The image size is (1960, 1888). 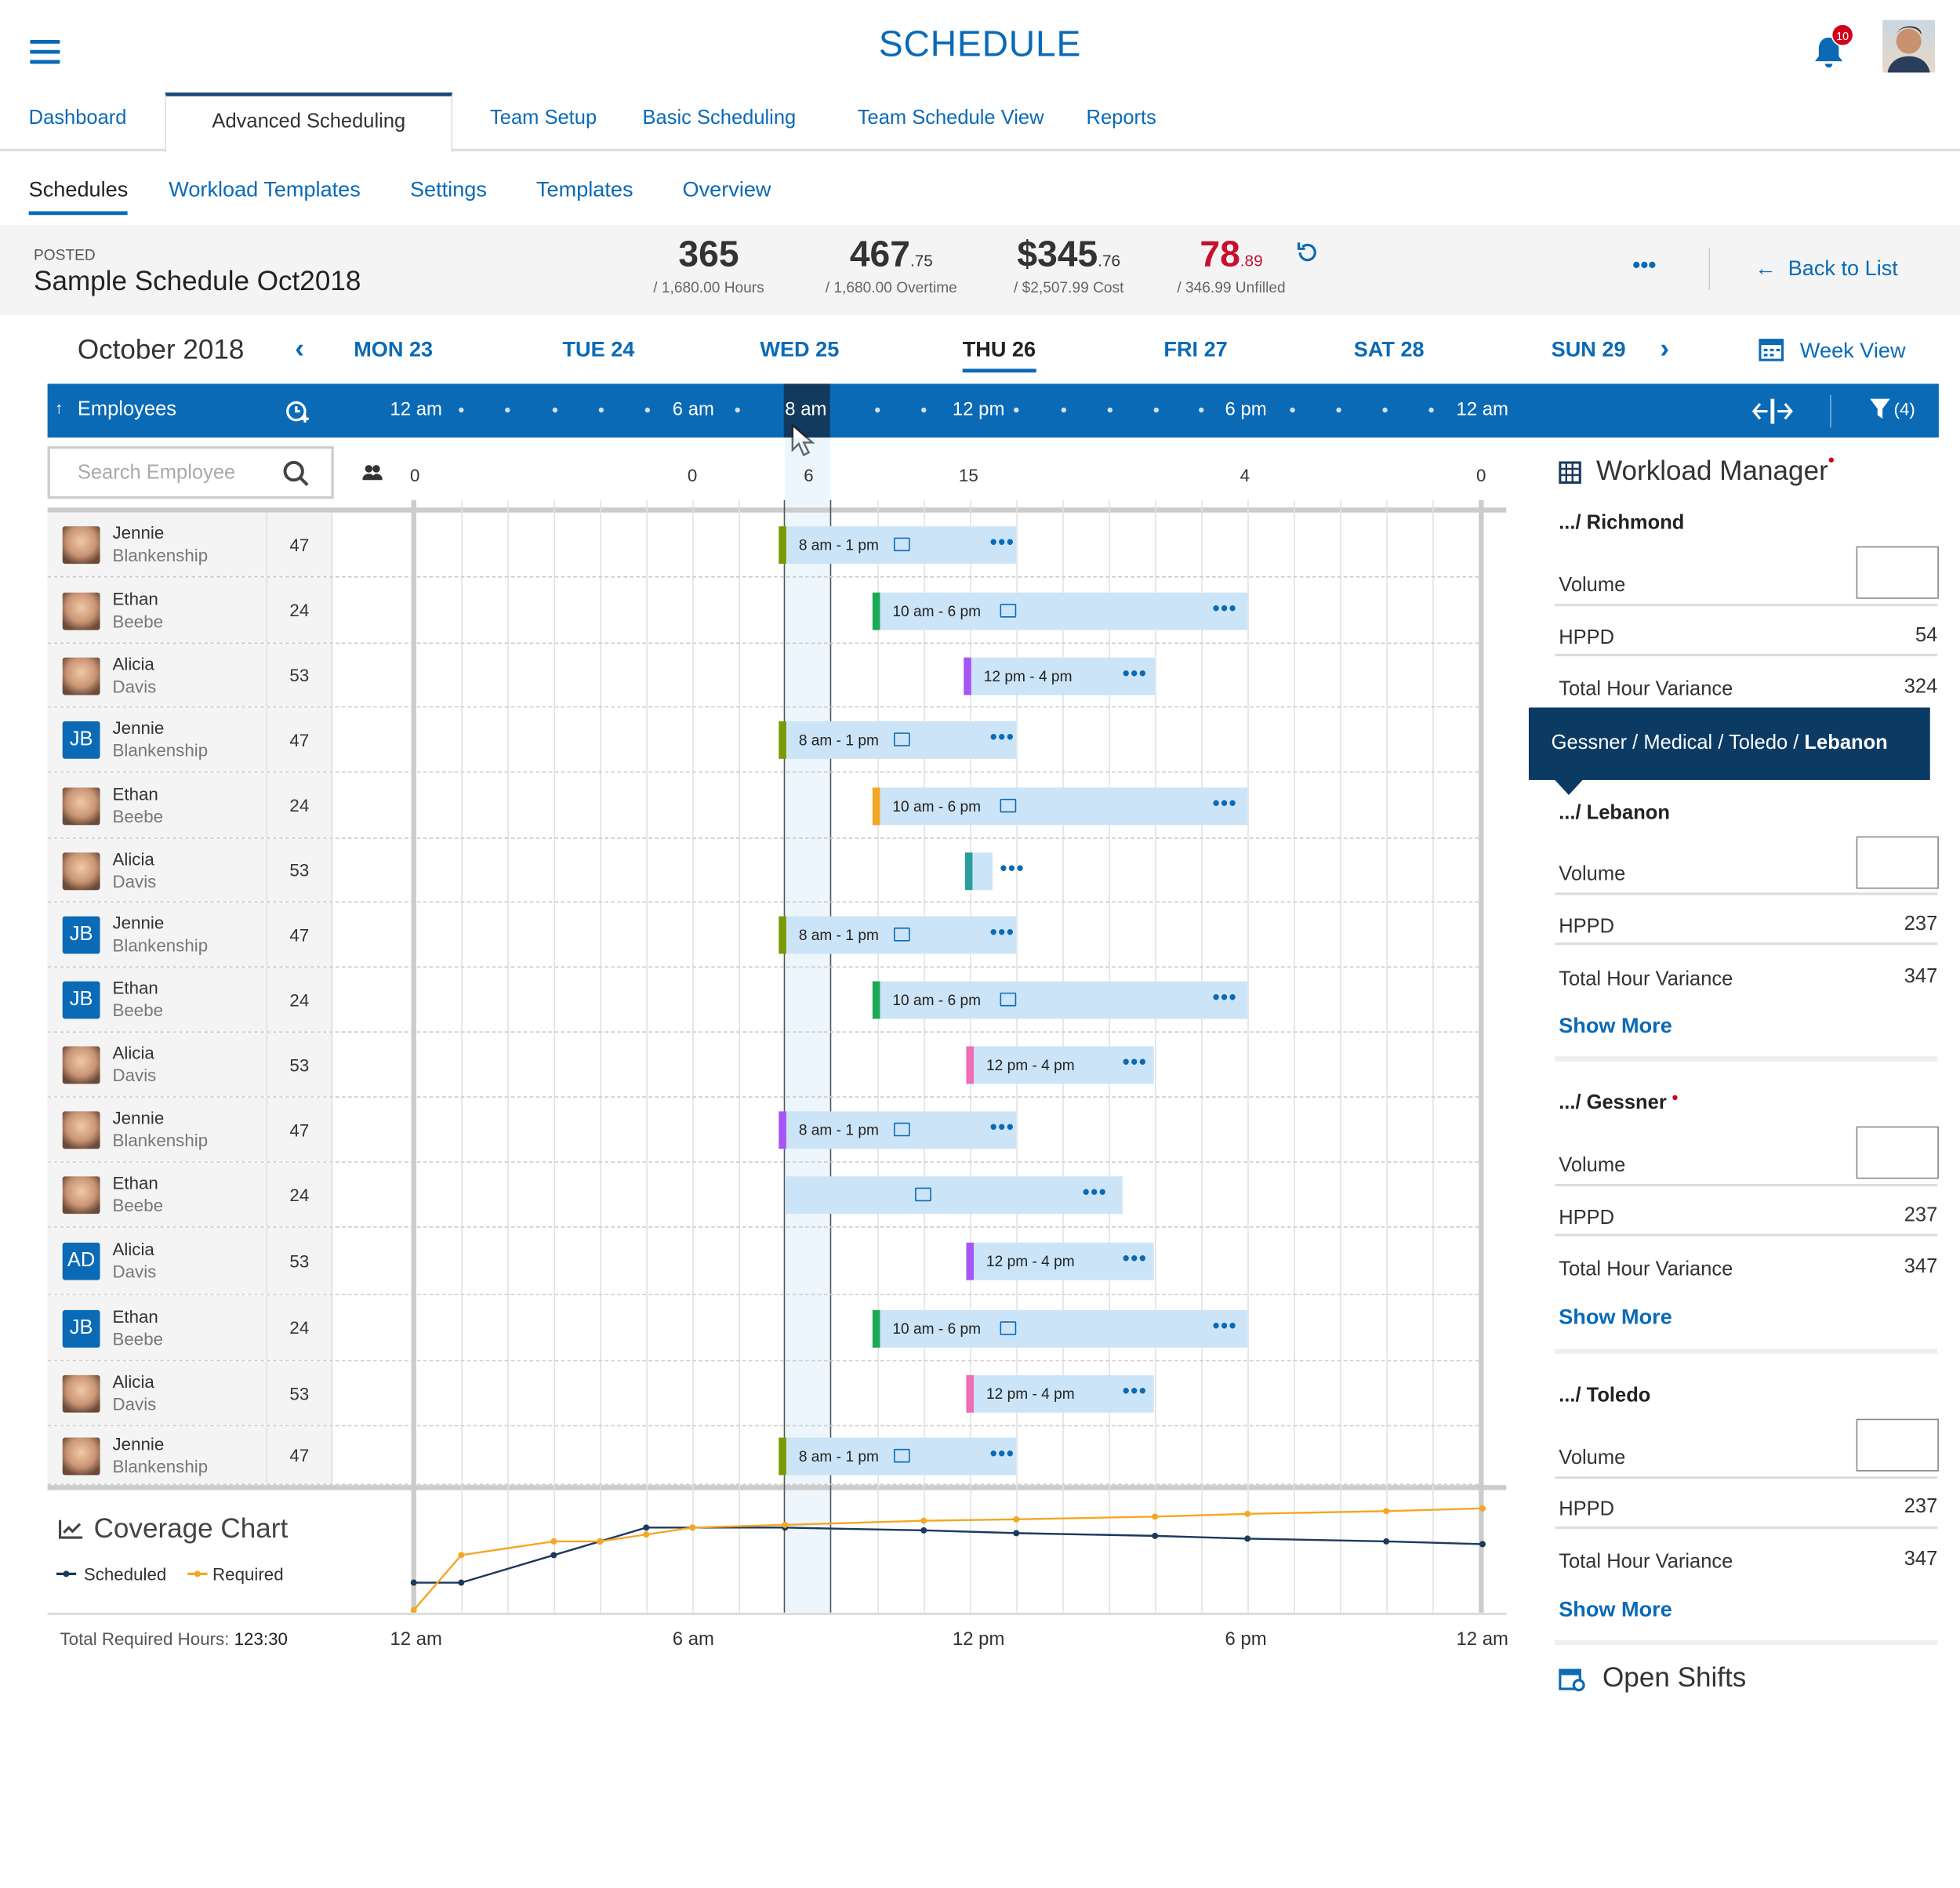 I want to click on toledo-volume-input, so click(x=1897, y=1445).